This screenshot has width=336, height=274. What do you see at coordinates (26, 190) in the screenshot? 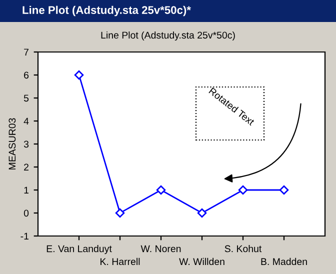
I see `y-tick-label: 1` at bounding box center [26, 190].